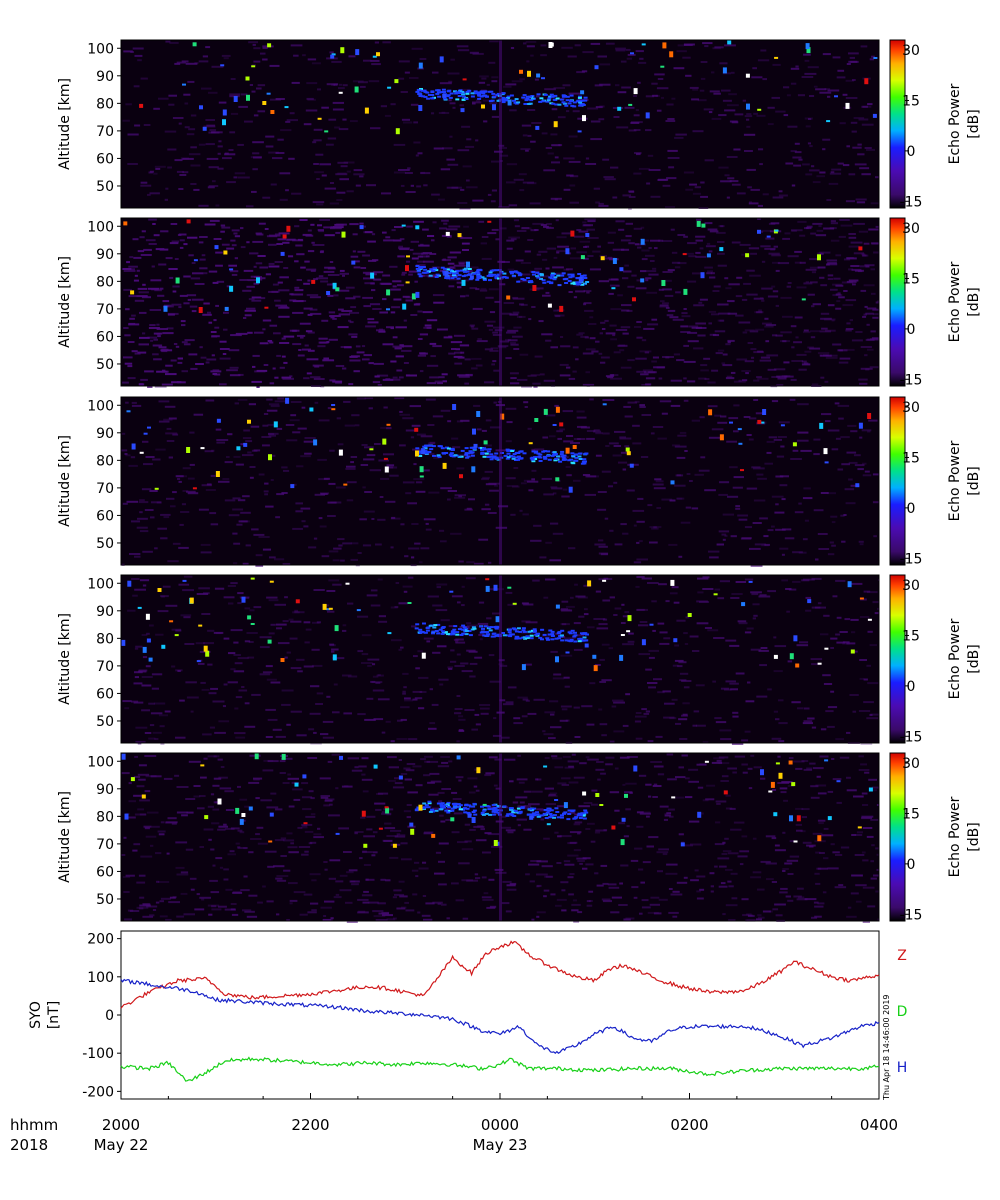 This screenshot has height=1200, width=1000. What do you see at coordinates (902, 1068) in the screenshot?
I see `series-label-H: H` at bounding box center [902, 1068].